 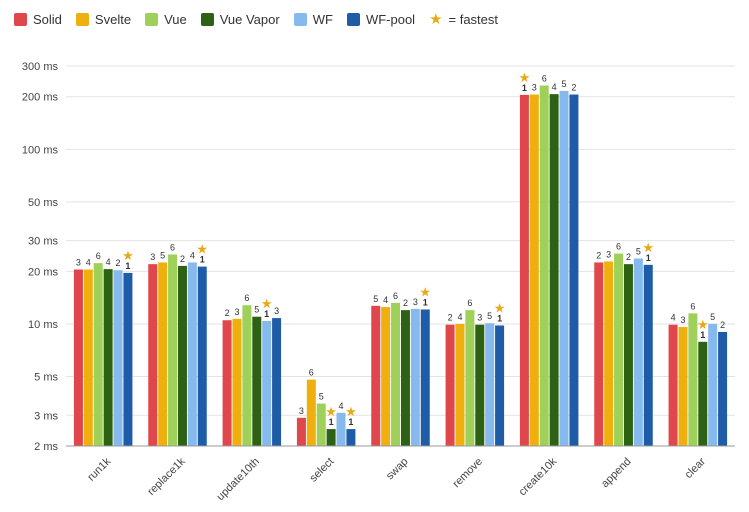 What do you see at coordinates (693, 379) in the screenshot?
I see `bar-clear-vue` at bounding box center [693, 379].